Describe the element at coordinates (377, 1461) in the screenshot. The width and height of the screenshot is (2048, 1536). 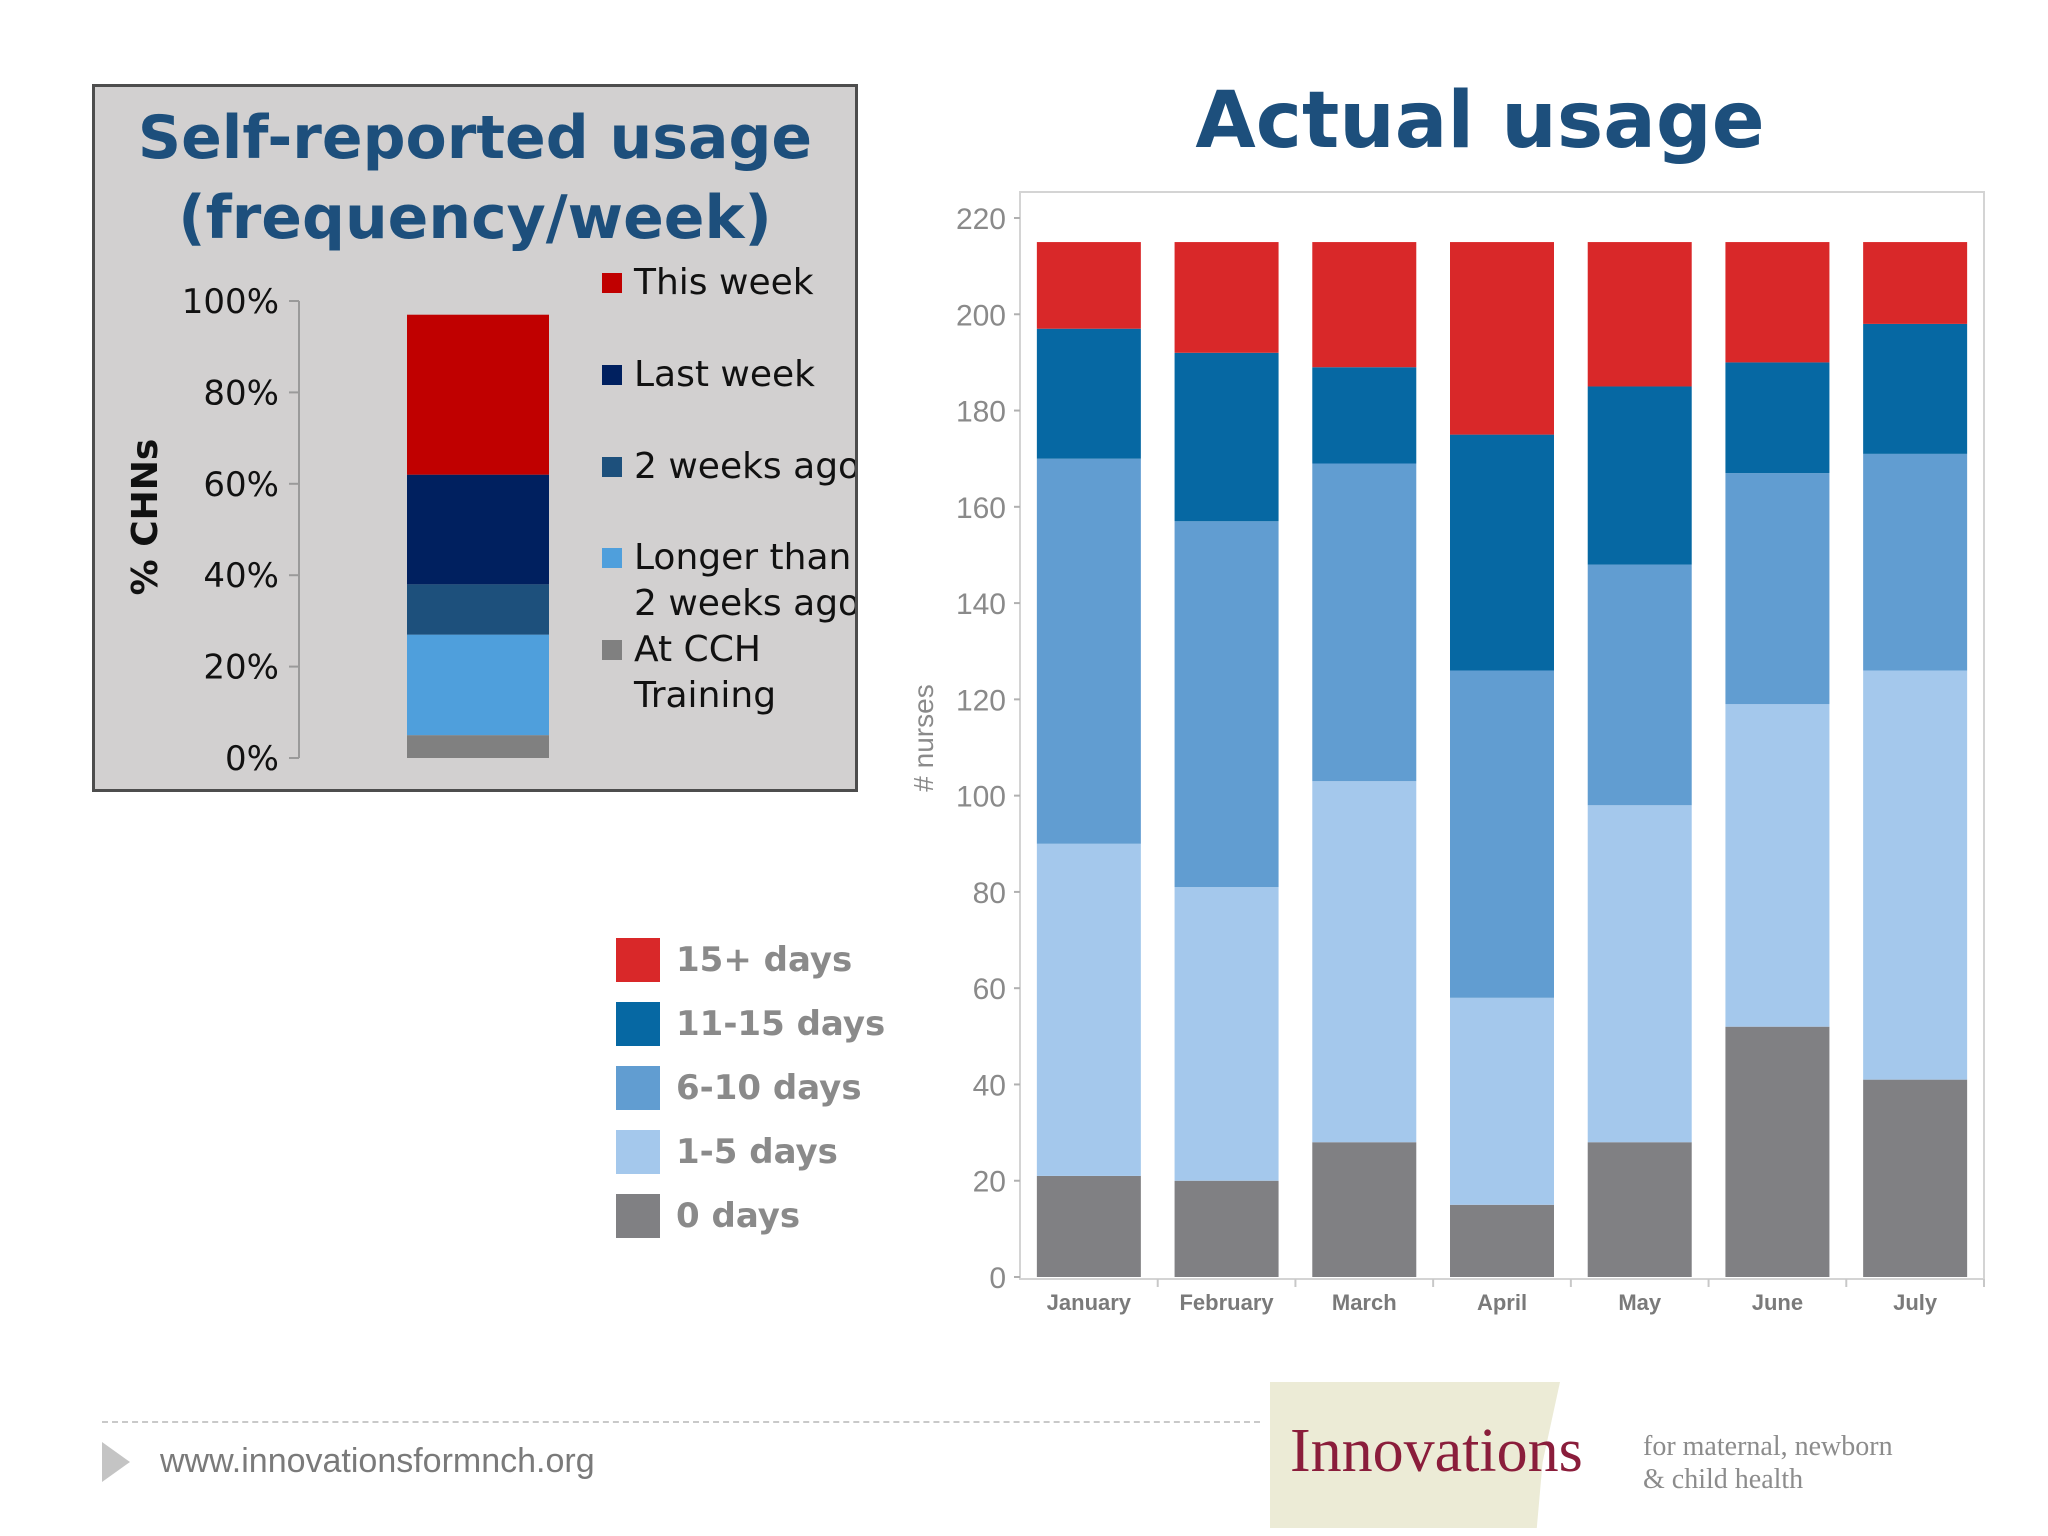
I see `footer-url-link: www.innovationsformnch.org` at that location.